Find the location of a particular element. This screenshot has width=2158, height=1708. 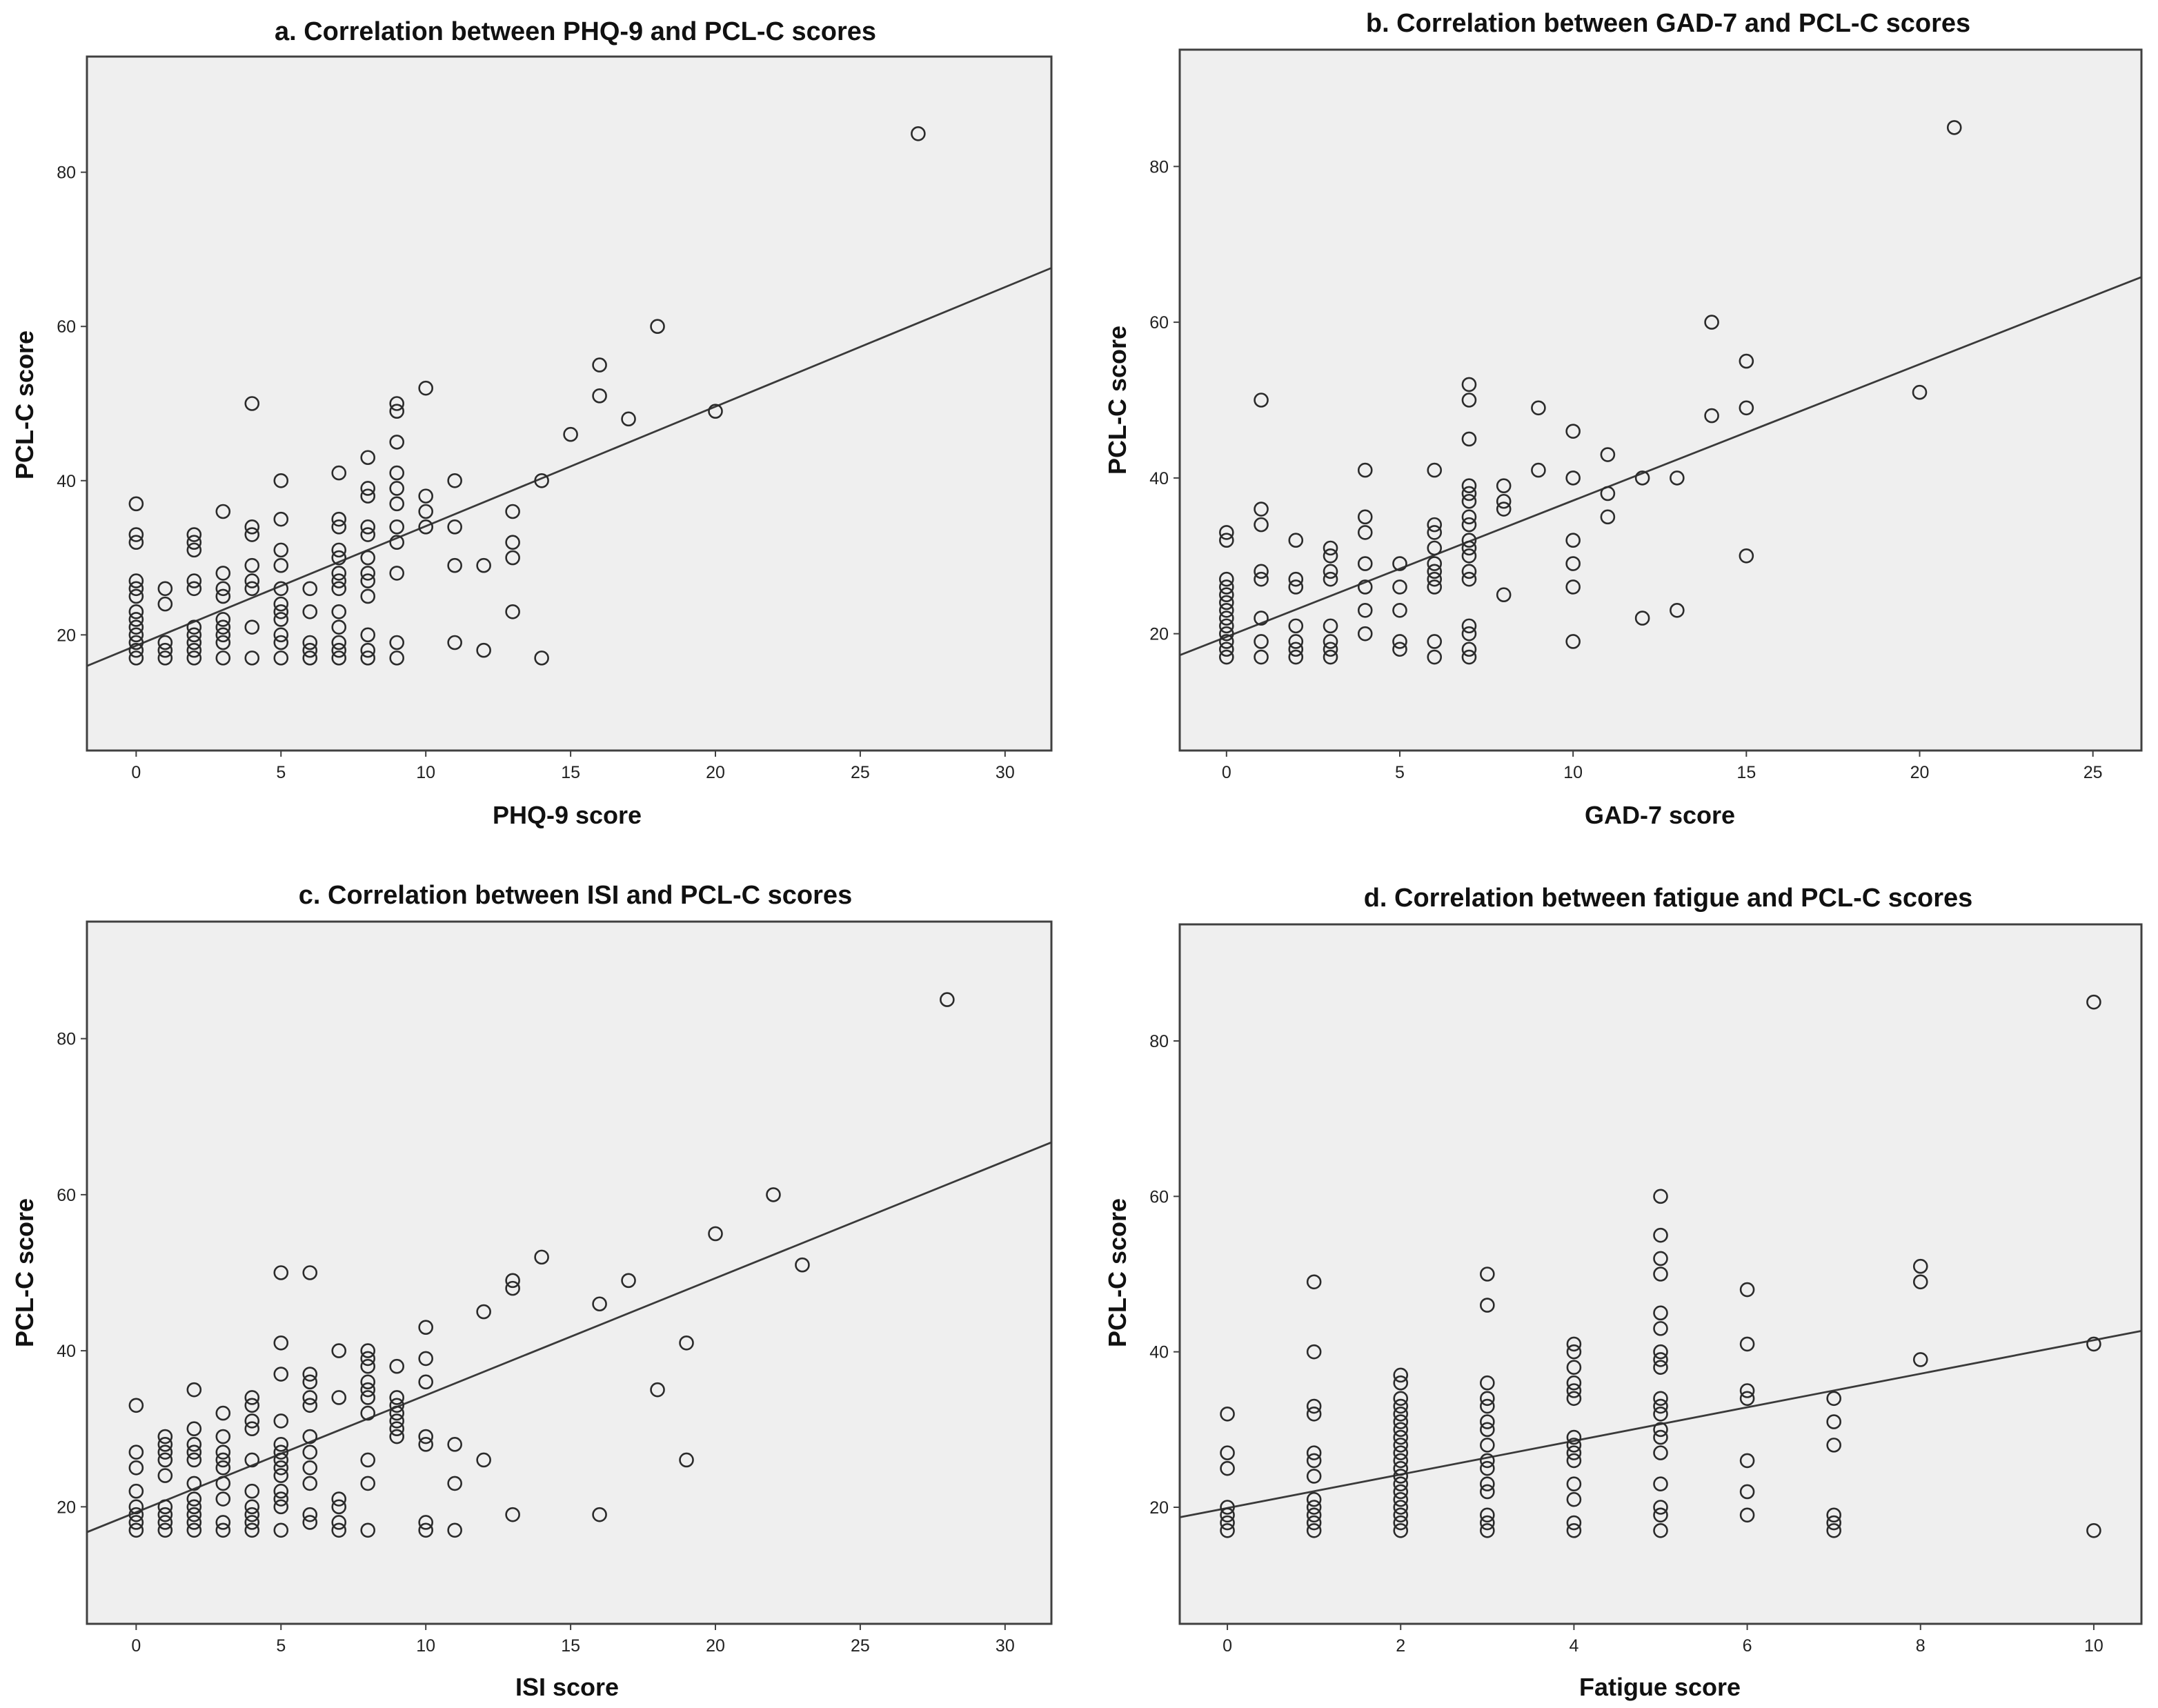

data-points is located at coordinates (569, 1265).